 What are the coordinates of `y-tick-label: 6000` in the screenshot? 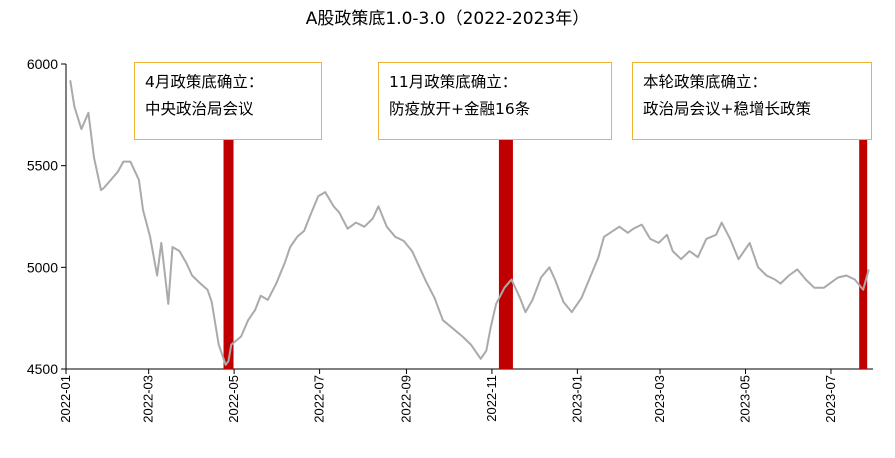 It's located at (42, 64).